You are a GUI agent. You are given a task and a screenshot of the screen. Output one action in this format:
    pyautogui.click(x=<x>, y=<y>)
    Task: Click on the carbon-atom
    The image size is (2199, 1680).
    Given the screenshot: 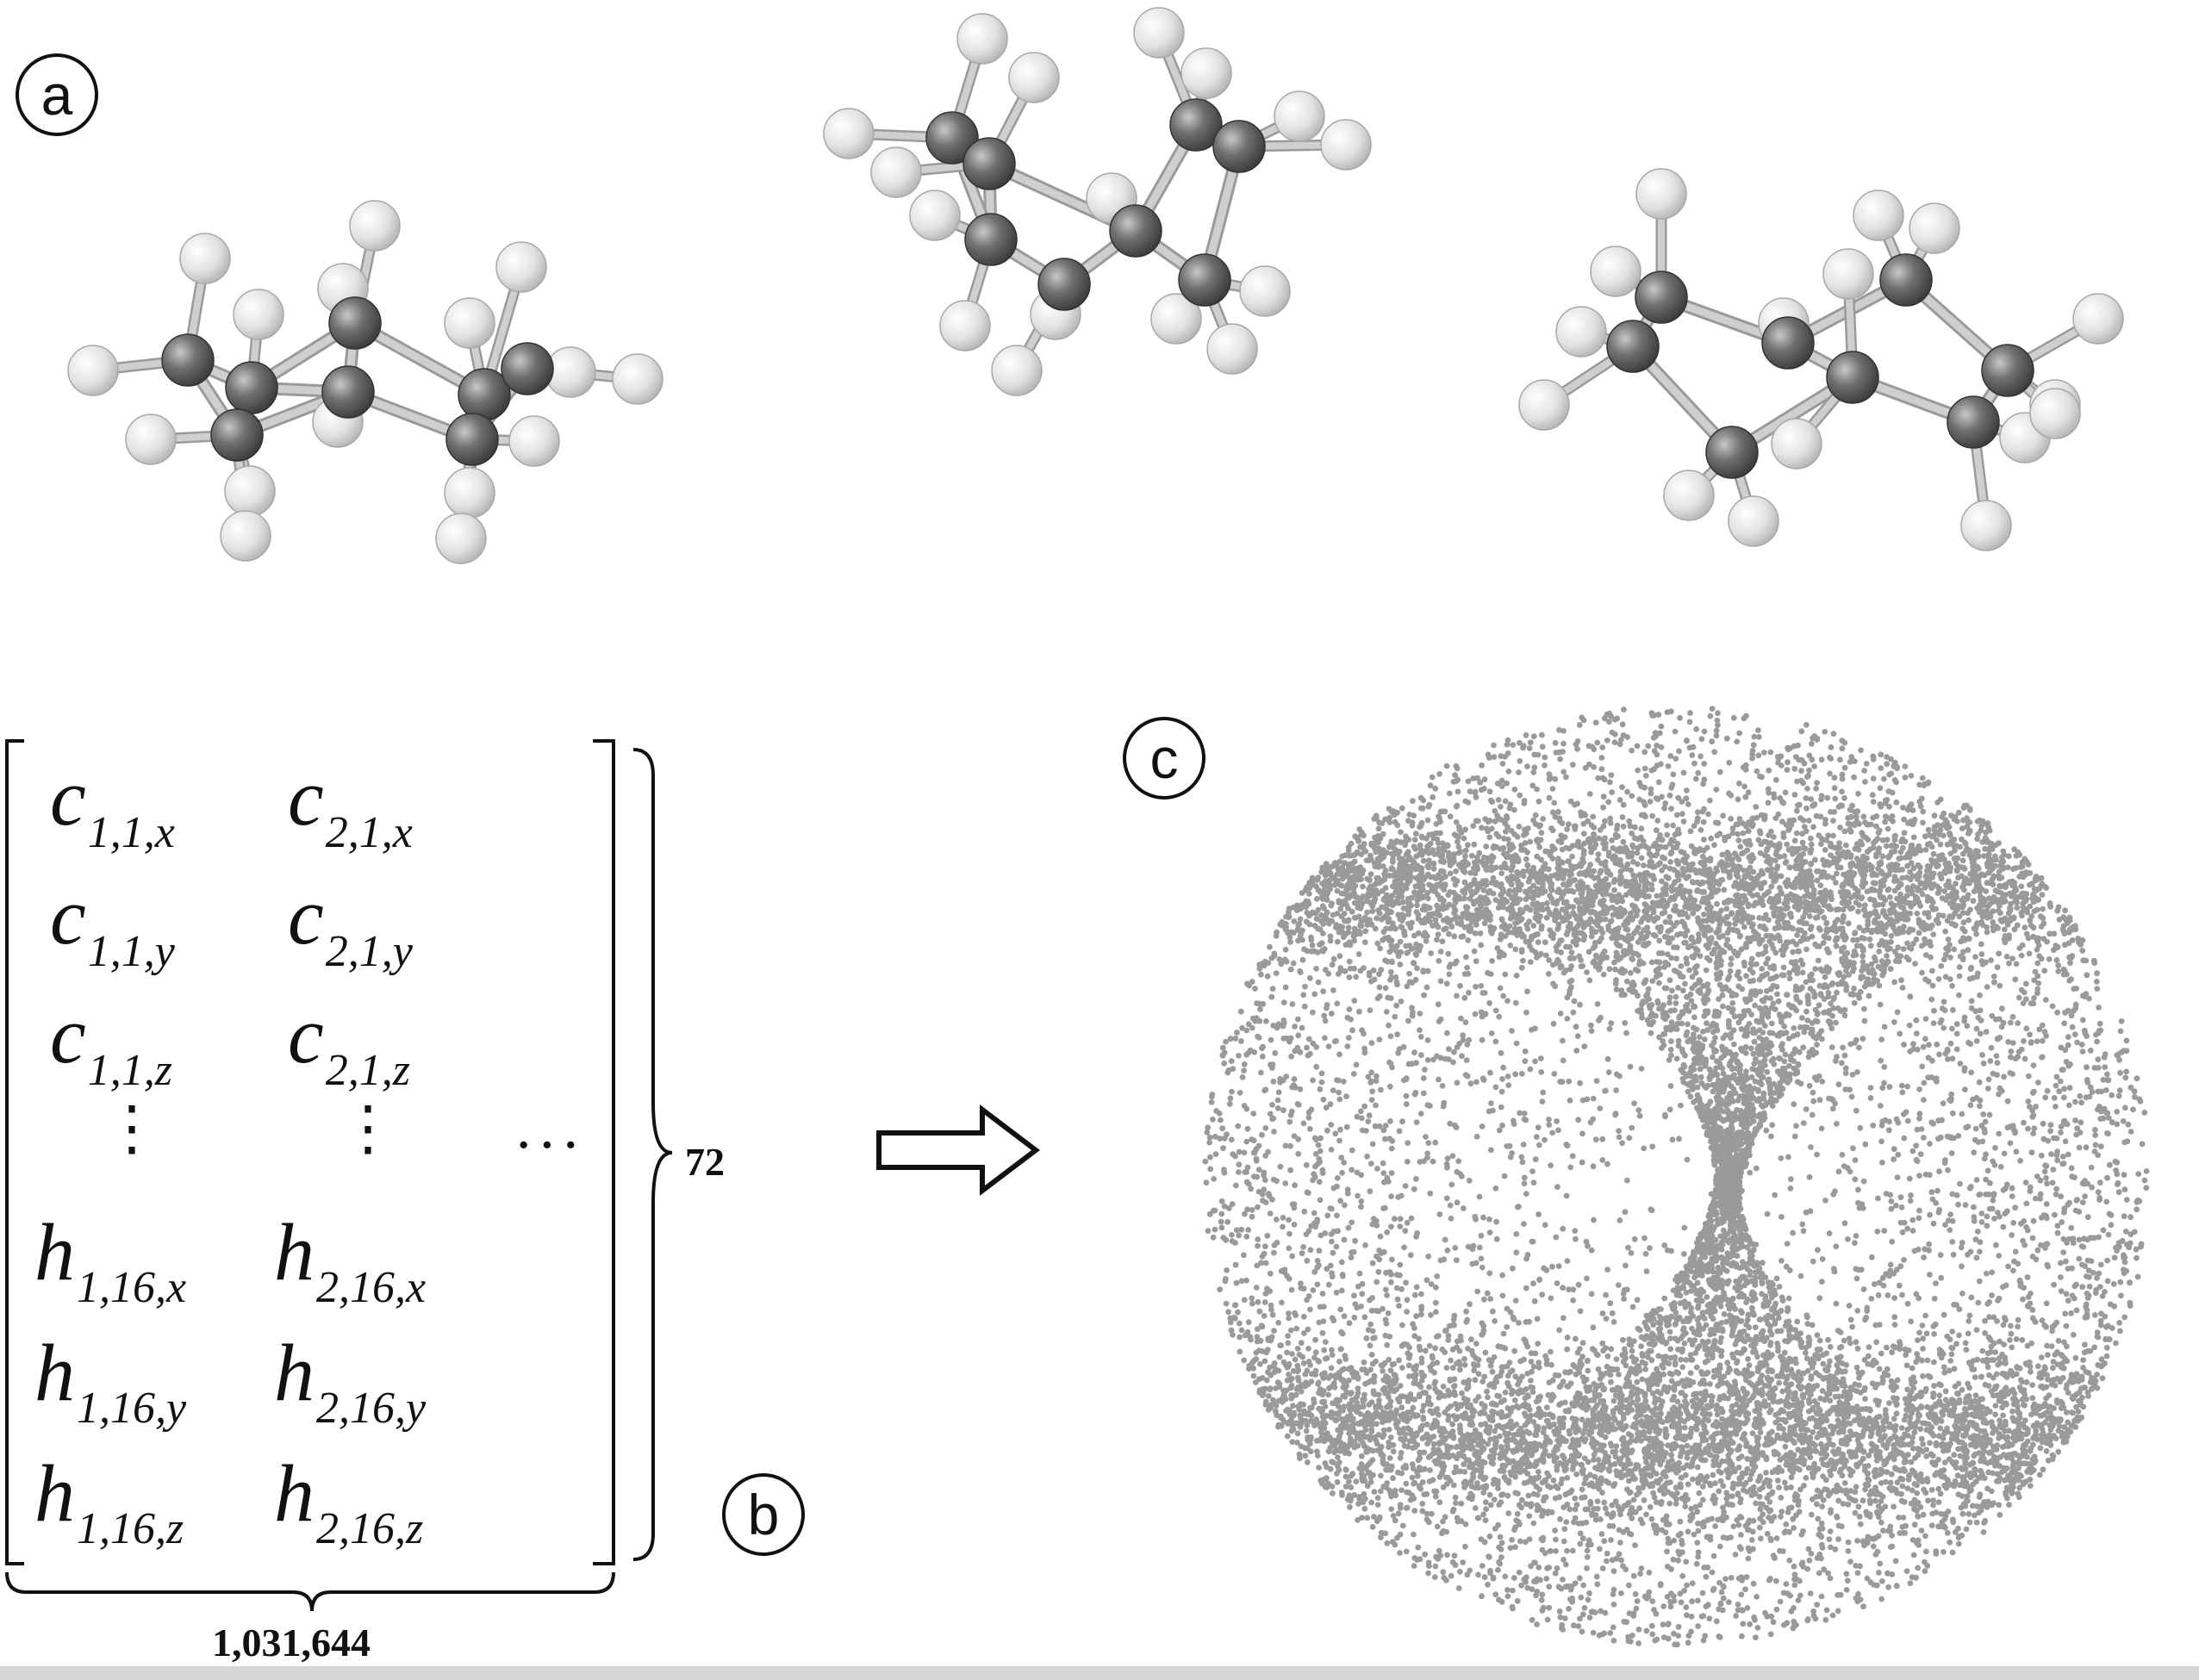 What is the action you would take?
    pyautogui.click(x=251, y=388)
    